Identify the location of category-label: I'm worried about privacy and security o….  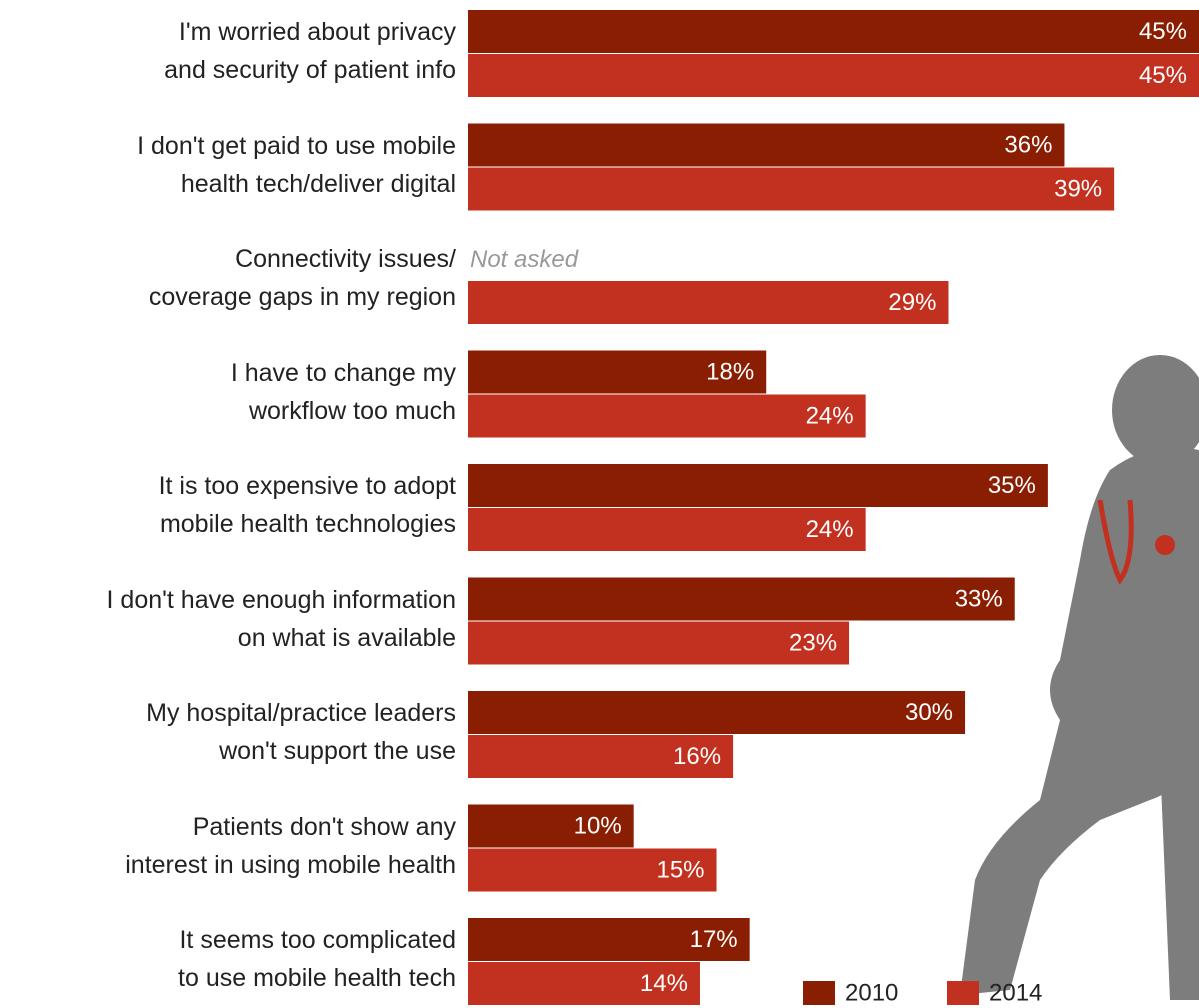
(310, 51).